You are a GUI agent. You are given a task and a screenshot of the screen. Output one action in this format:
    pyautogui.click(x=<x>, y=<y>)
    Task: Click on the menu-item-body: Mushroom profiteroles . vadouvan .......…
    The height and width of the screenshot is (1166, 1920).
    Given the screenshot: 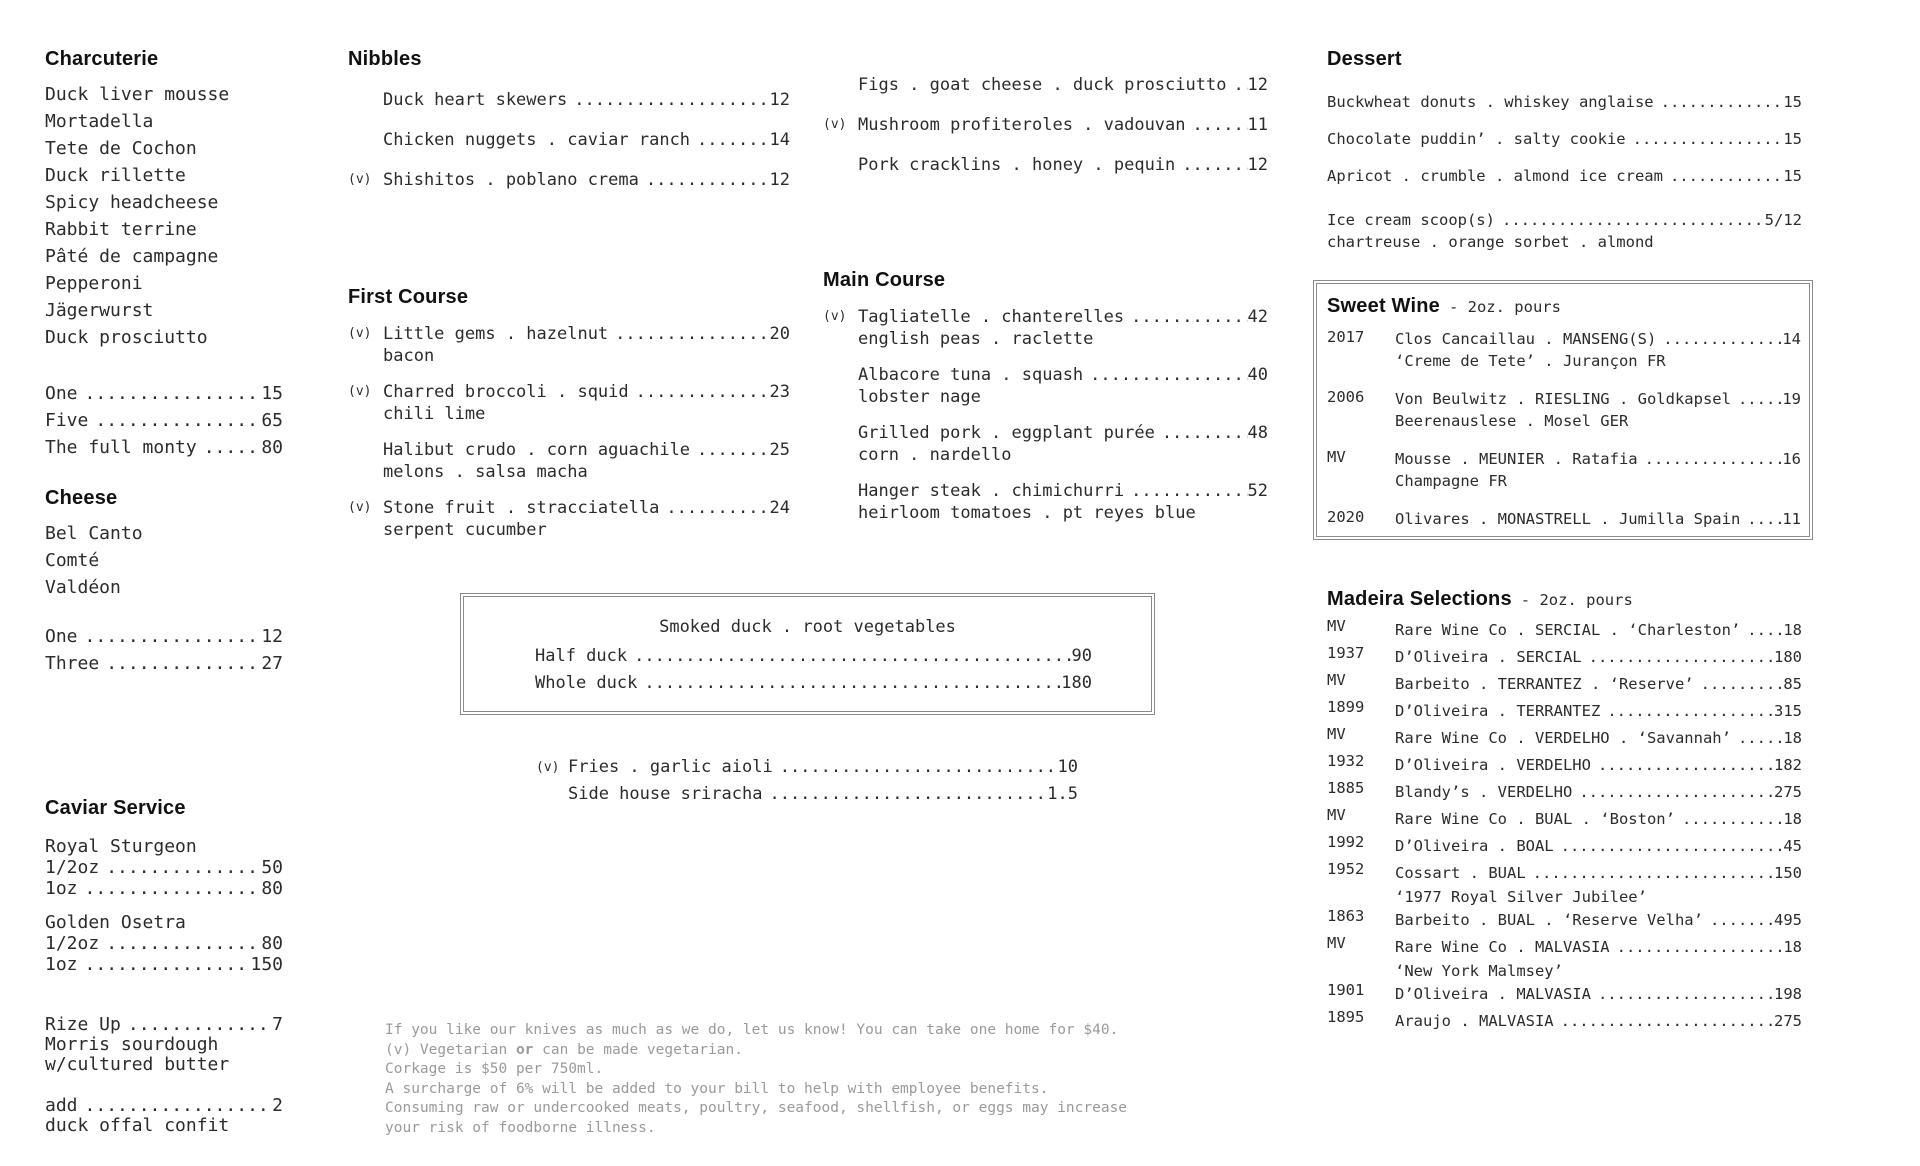 What is the action you would take?
    pyautogui.click(x=1063, y=125)
    